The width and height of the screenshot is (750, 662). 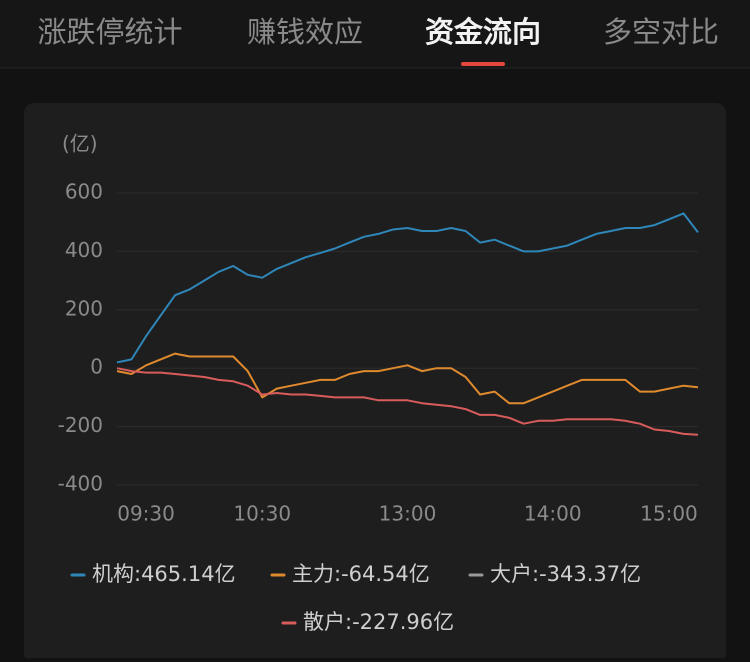 What do you see at coordinates (483, 32) in the screenshot?
I see `tab: 资金流向` at bounding box center [483, 32].